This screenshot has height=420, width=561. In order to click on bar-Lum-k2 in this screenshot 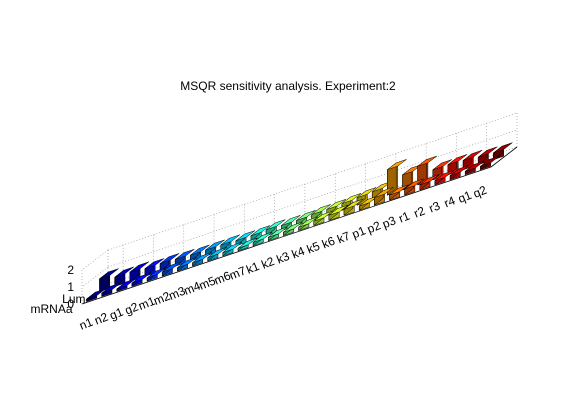, I will do `click(291, 223)`.